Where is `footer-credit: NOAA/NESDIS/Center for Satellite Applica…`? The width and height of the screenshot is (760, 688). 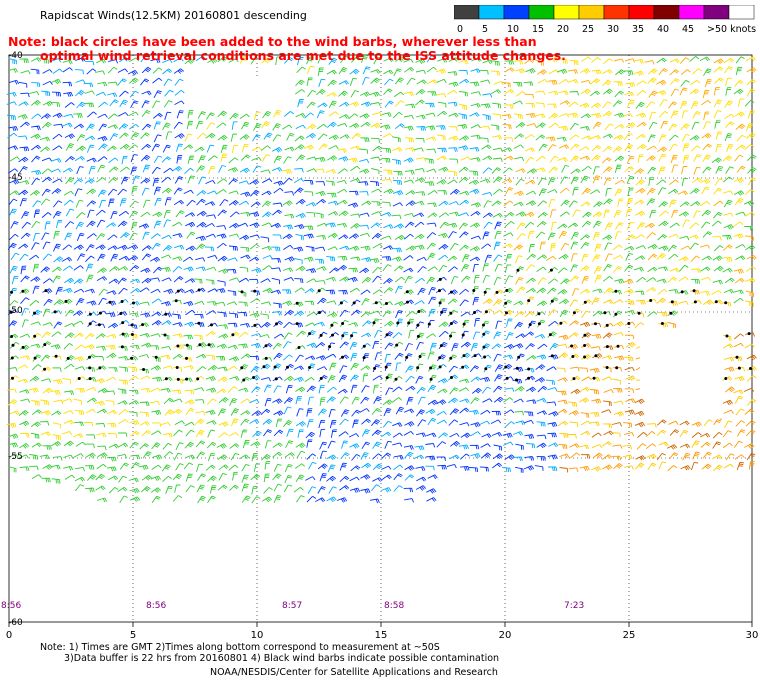 footer-credit: NOAA/NESDIS/Center for Satellite Applica… is located at coordinates (354, 672).